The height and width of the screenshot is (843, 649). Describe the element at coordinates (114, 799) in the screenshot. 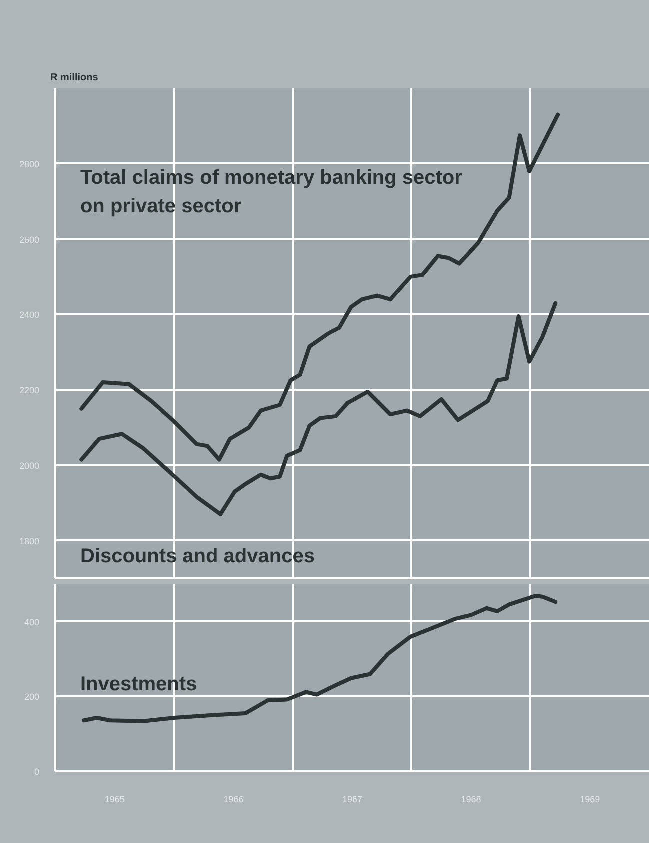

I see `x-tick-label: 1965` at that location.